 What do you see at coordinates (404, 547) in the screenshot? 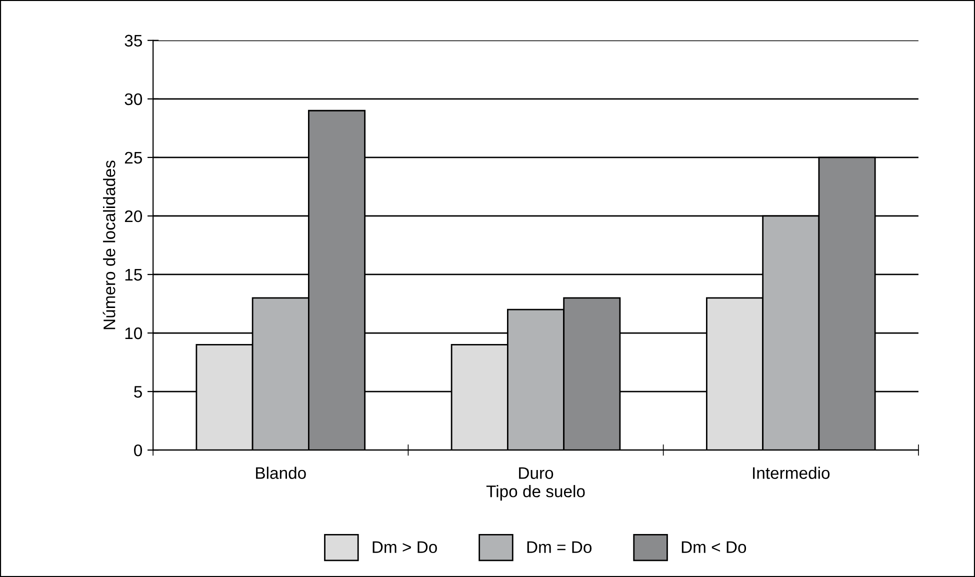
I see `legend-label: Dm > Do` at bounding box center [404, 547].